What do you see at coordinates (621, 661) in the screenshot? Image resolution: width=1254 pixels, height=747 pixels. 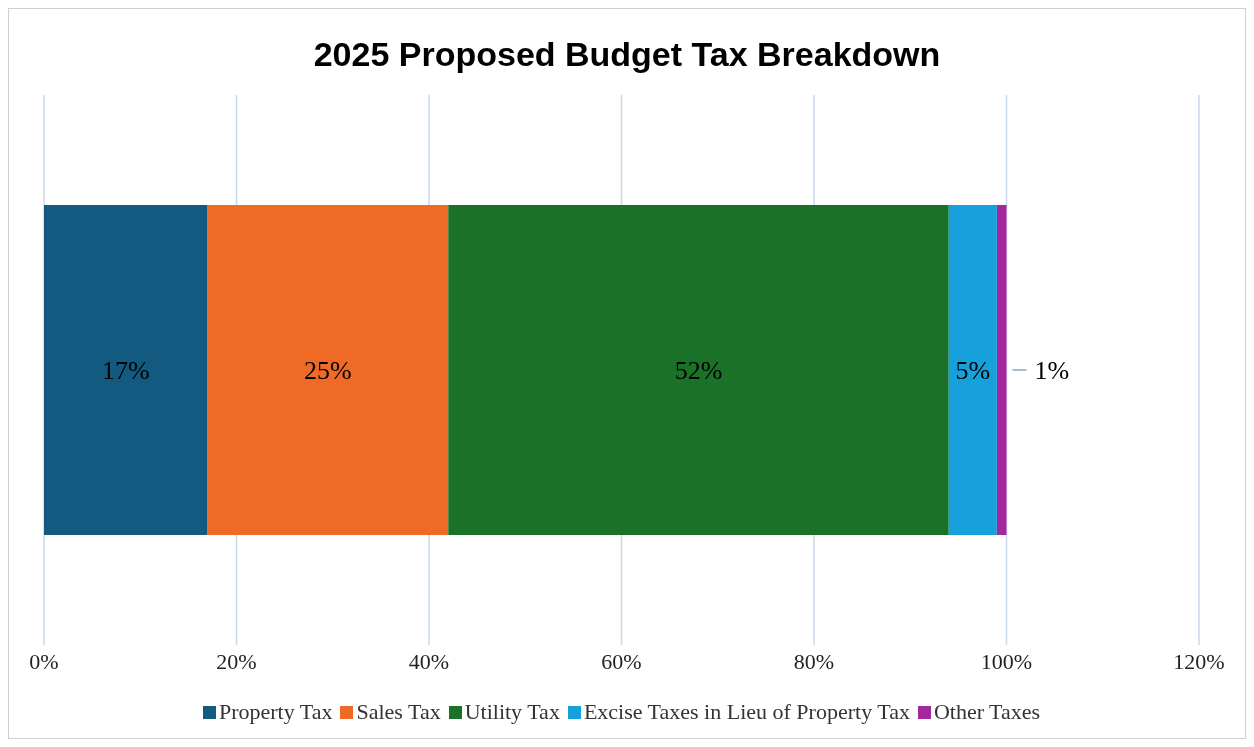 I see `x-tick-label: 60%` at bounding box center [621, 661].